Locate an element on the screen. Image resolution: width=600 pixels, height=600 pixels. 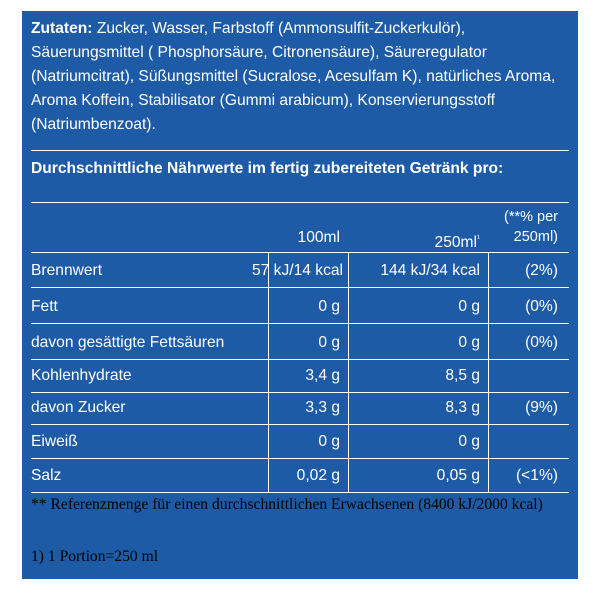
table-top-line is located at coordinates (300, 202).